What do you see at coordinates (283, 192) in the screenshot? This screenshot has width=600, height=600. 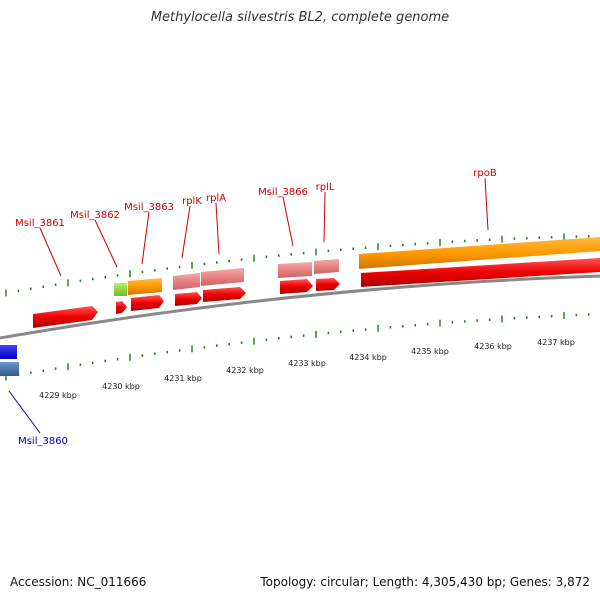 I see `gene-label-msil-3866: Msil_3866` at bounding box center [283, 192].